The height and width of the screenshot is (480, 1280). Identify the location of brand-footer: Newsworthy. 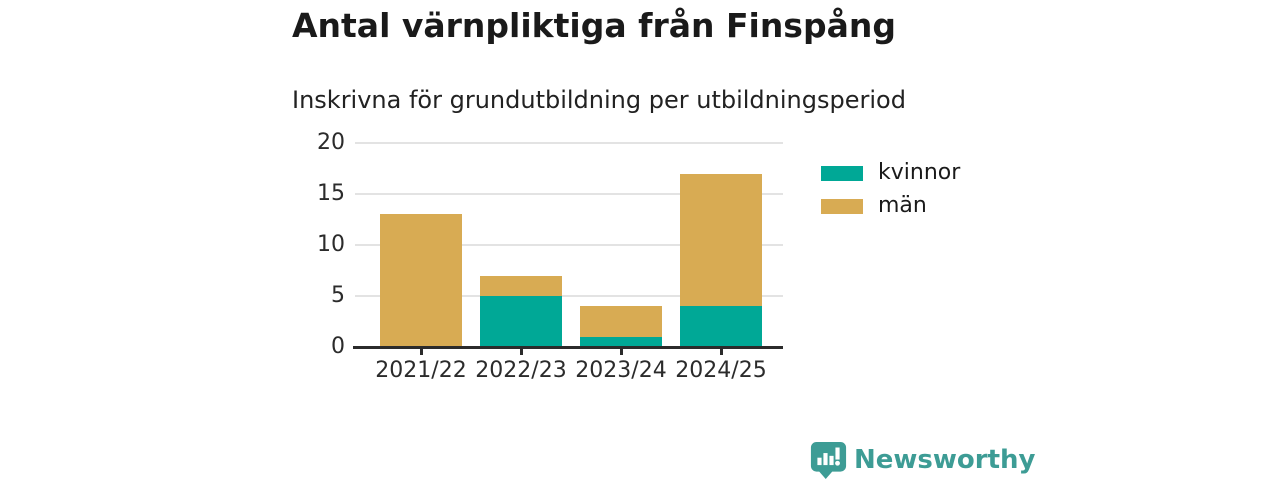
(922, 460).